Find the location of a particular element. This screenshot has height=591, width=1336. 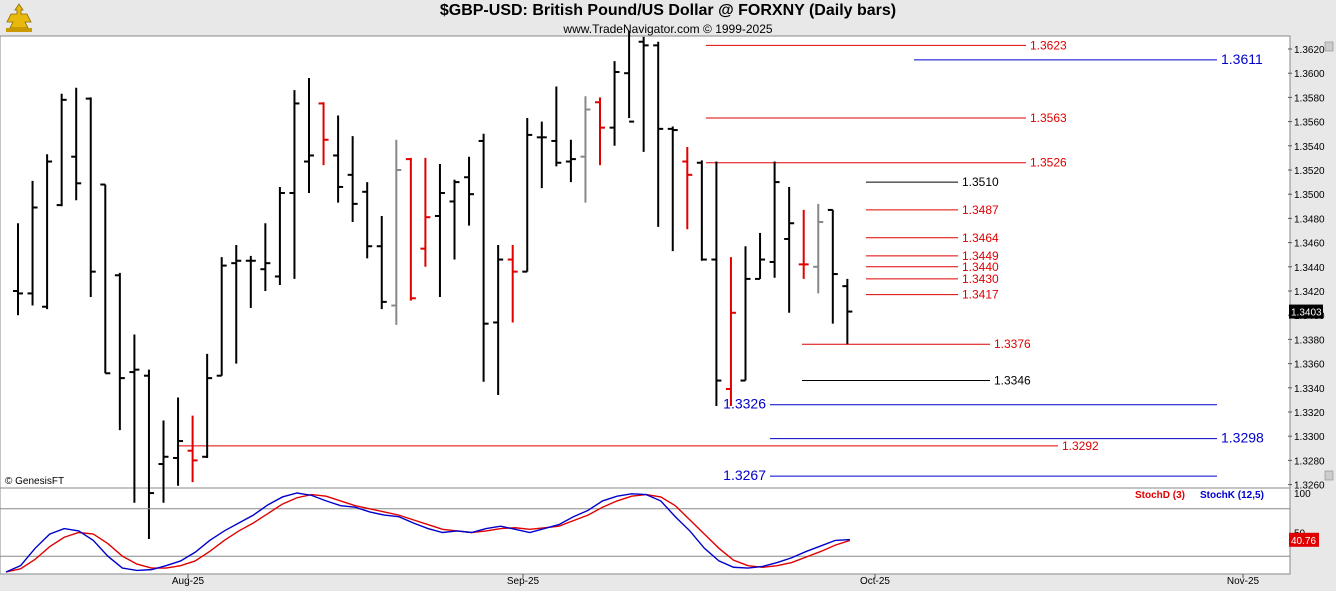

last-price-label: 1.3403 is located at coordinates (1306, 313).